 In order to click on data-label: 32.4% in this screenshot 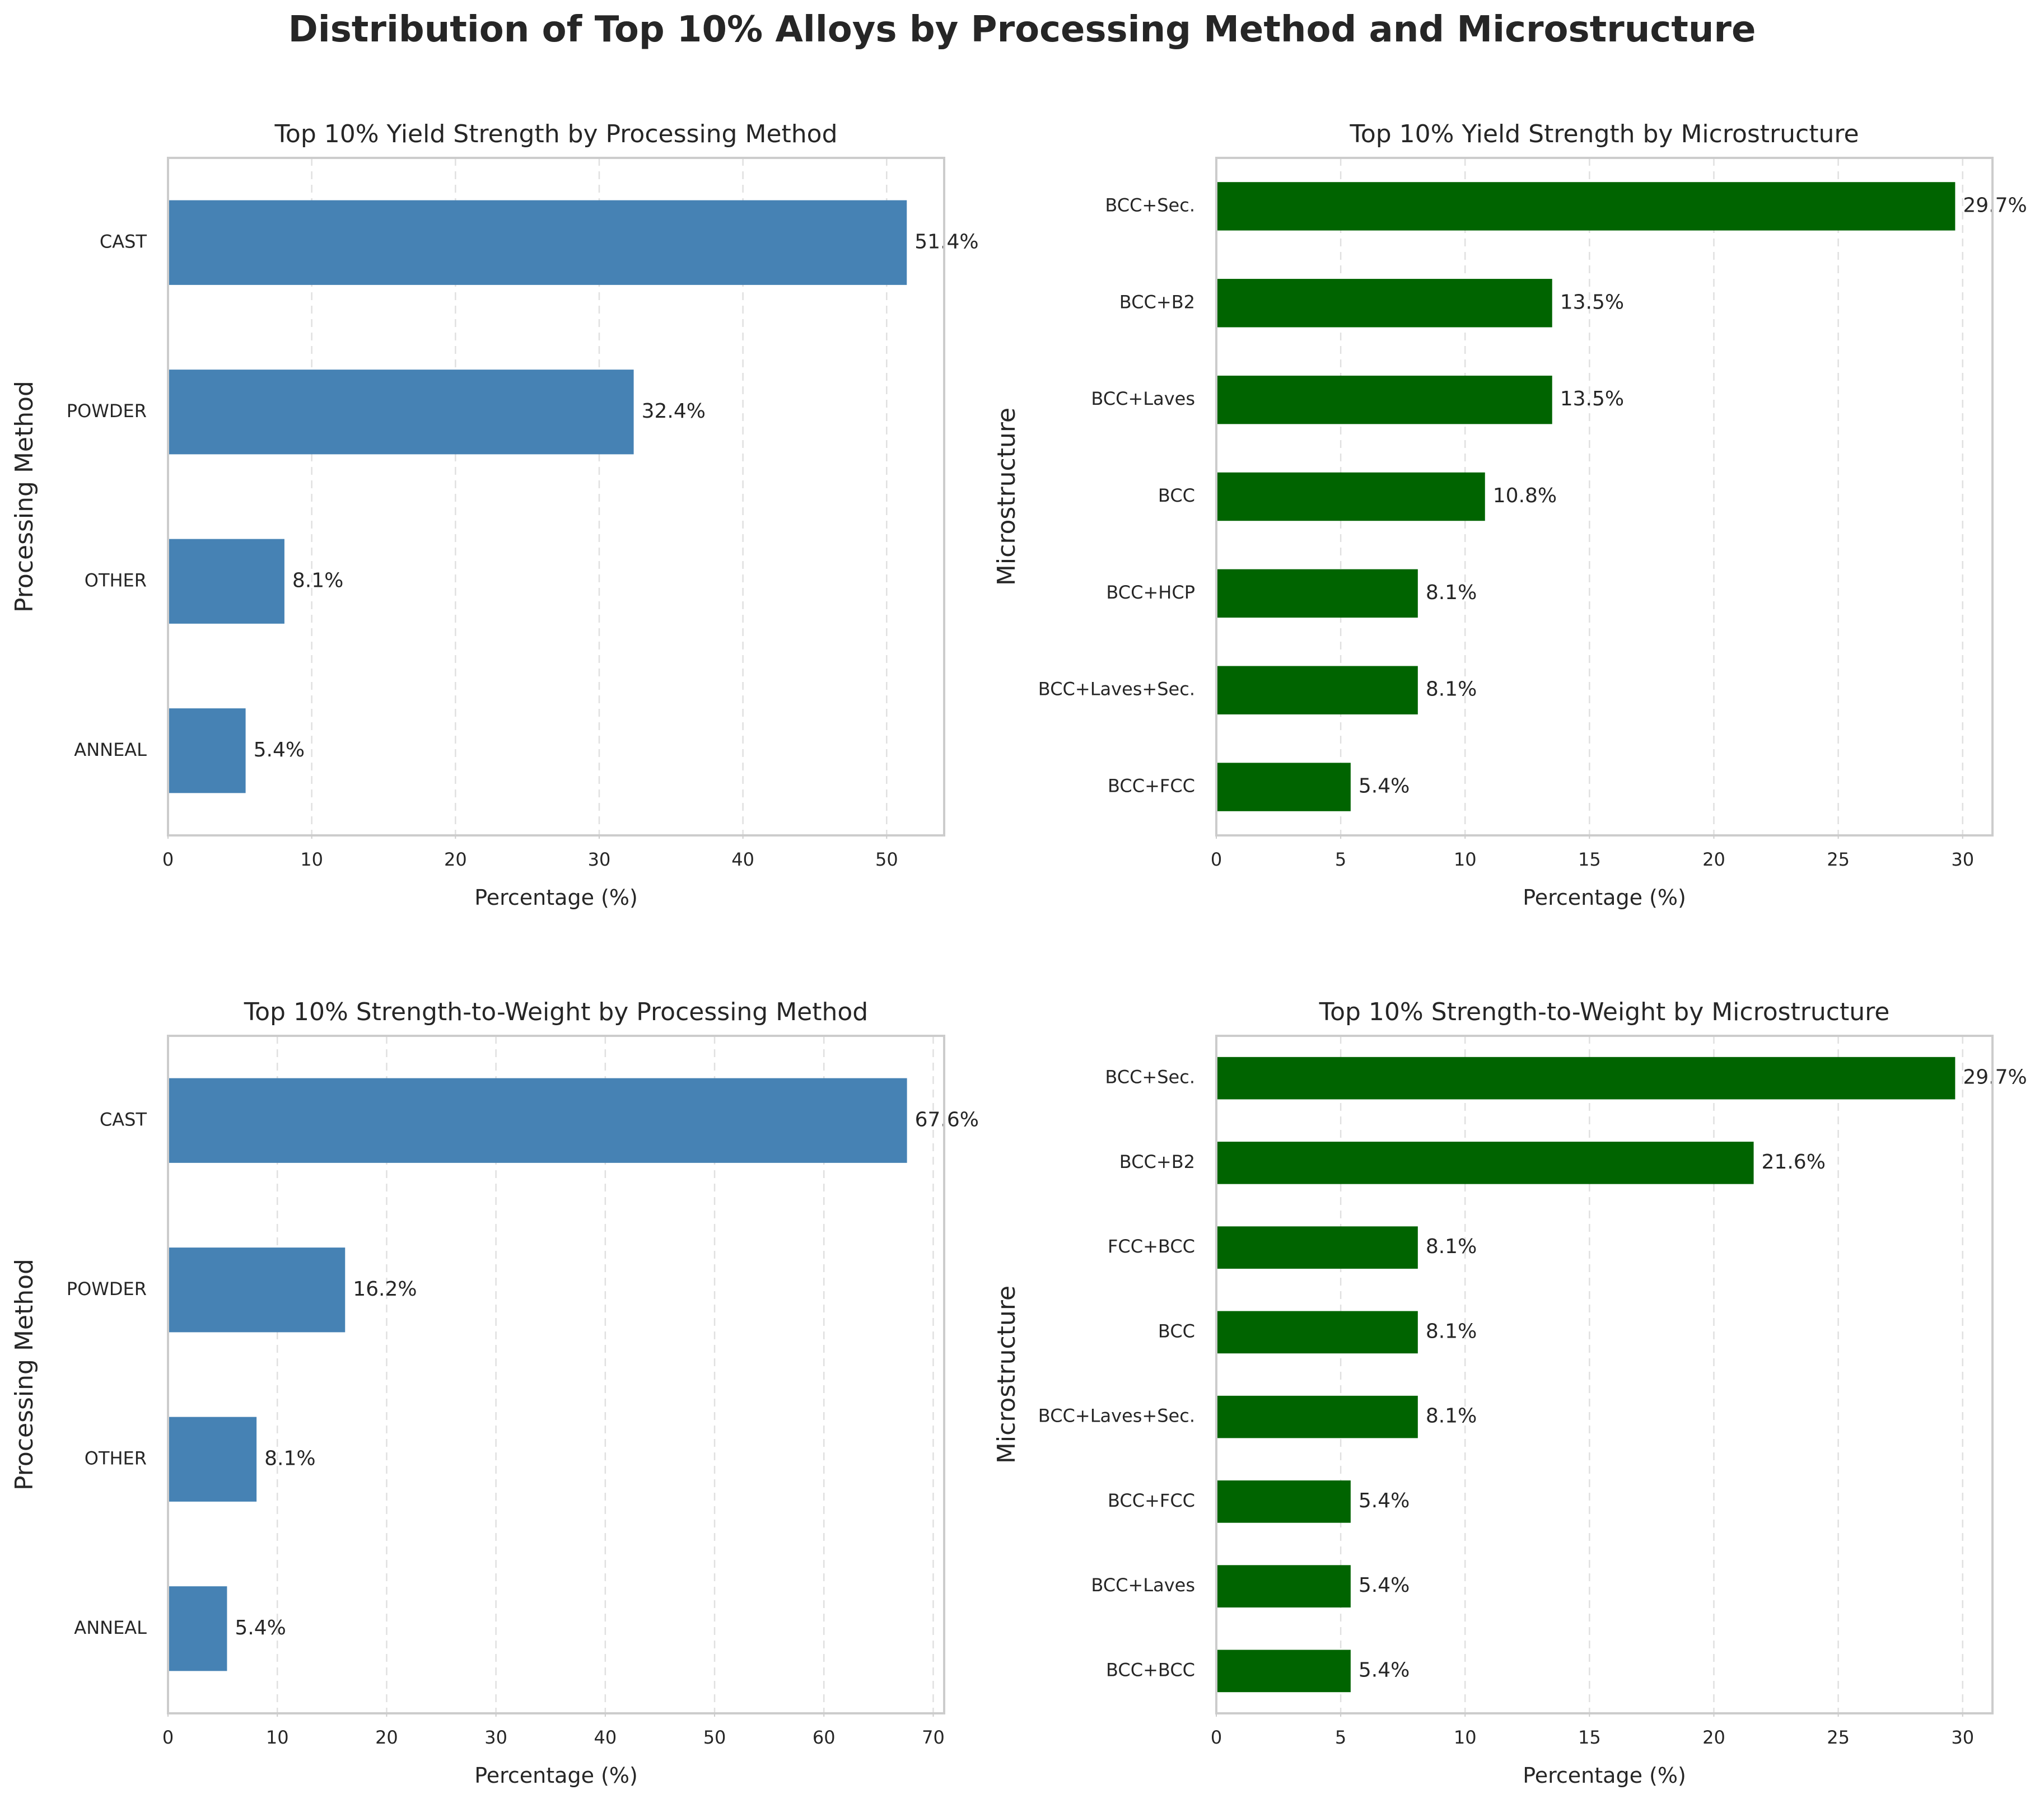, I will do `click(674, 411)`.